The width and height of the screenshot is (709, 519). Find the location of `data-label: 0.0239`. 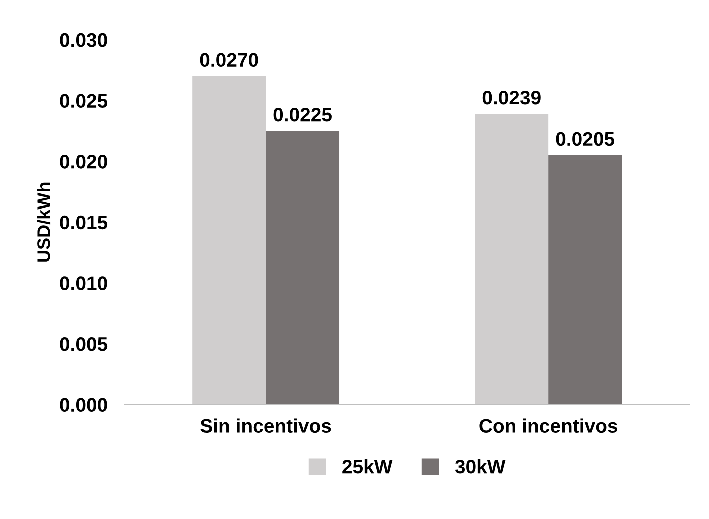

data-label: 0.0239 is located at coordinates (511, 97).